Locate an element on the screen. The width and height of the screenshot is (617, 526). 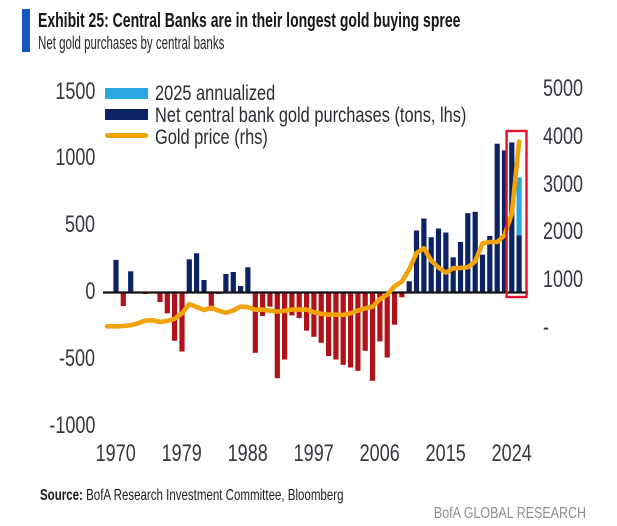
right-tick-5000: 5000 is located at coordinates (563, 88).